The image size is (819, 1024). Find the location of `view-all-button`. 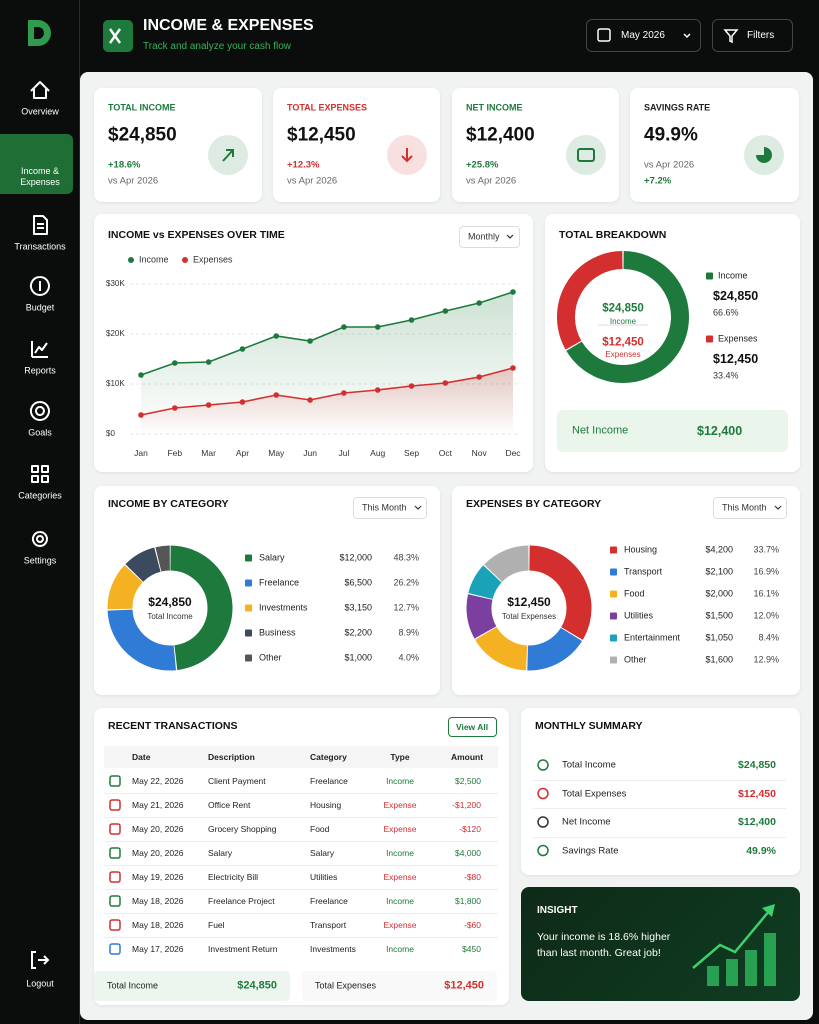

view-all-button is located at coordinates (472, 727).